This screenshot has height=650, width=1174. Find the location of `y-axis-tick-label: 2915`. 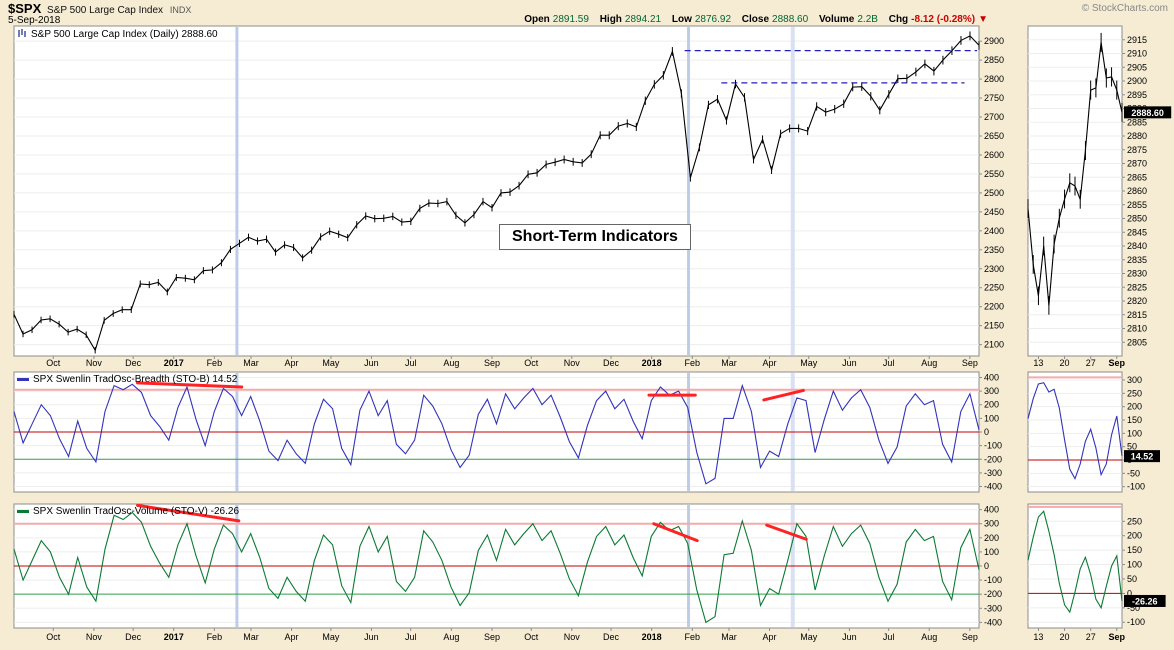

y-axis-tick-label: 2915 is located at coordinates (1137, 40).